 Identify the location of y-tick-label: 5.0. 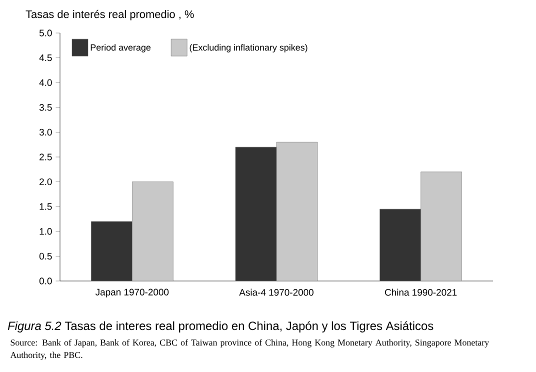
(45, 33).